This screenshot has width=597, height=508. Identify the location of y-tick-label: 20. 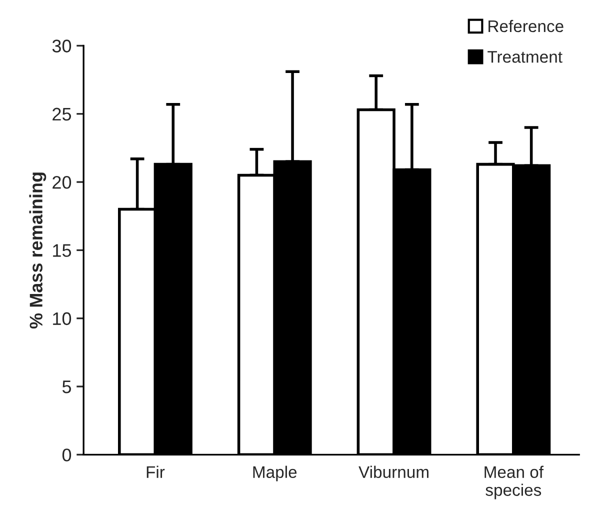
(62, 182).